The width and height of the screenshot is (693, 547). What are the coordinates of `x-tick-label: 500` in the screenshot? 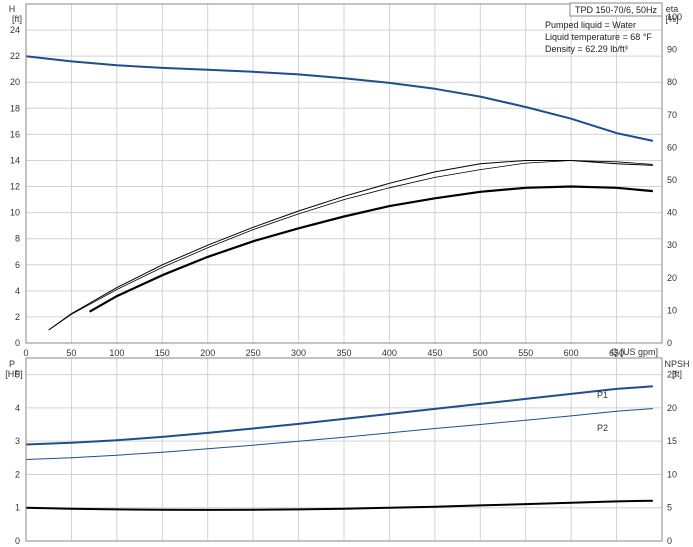 It's located at (480, 353).